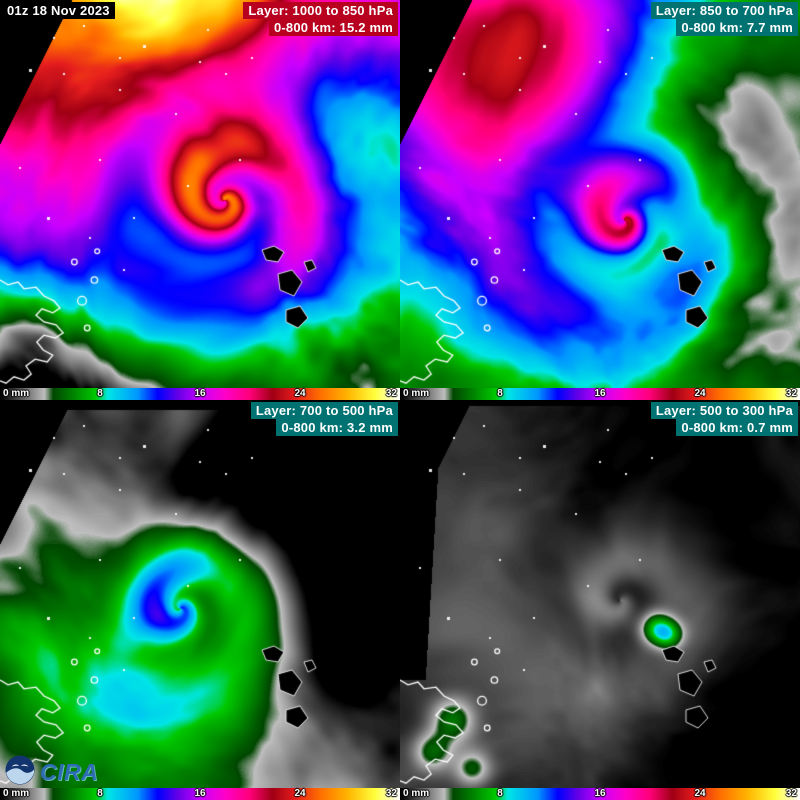  Describe the element at coordinates (320, 10) in the screenshot. I see `layer-label: Layer: 1000 to 850 hPa` at that location.